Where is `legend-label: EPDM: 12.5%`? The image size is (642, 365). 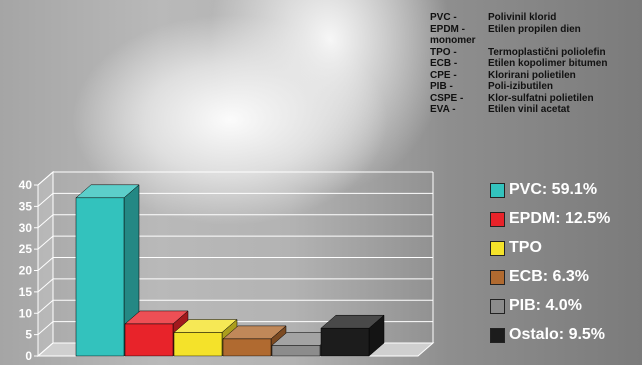
legend-label: EPDM: 12.5% is located at coordinates (560, 218).